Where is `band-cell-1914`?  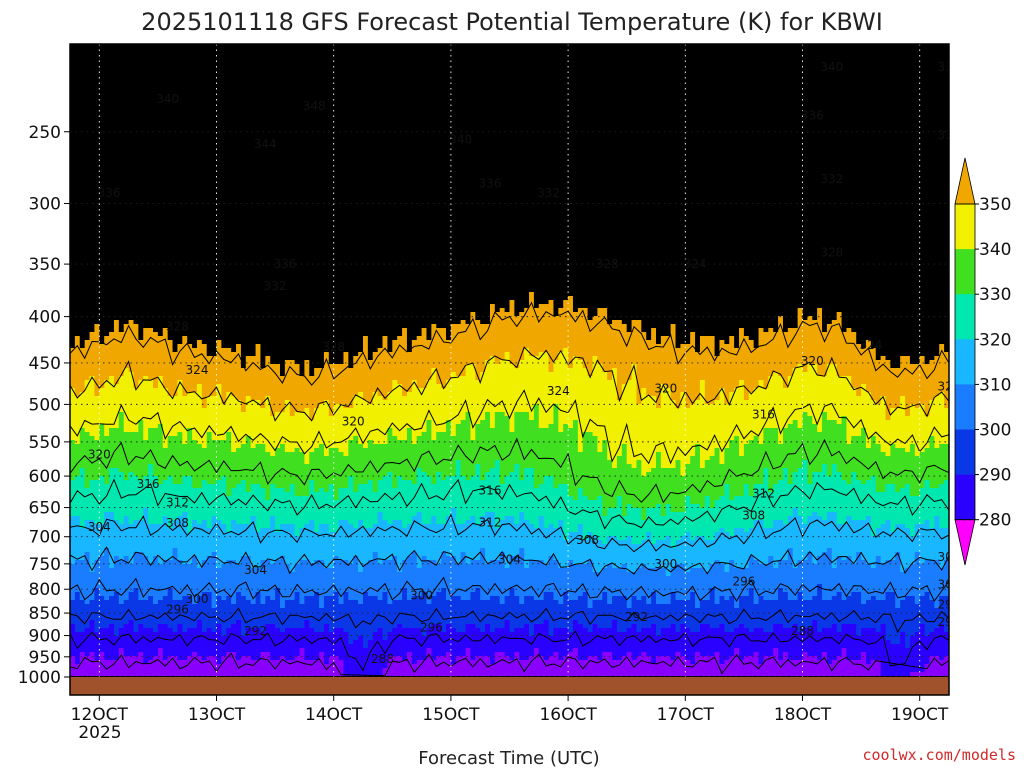
band-cell-1914 is located at coordinates (131, 70).